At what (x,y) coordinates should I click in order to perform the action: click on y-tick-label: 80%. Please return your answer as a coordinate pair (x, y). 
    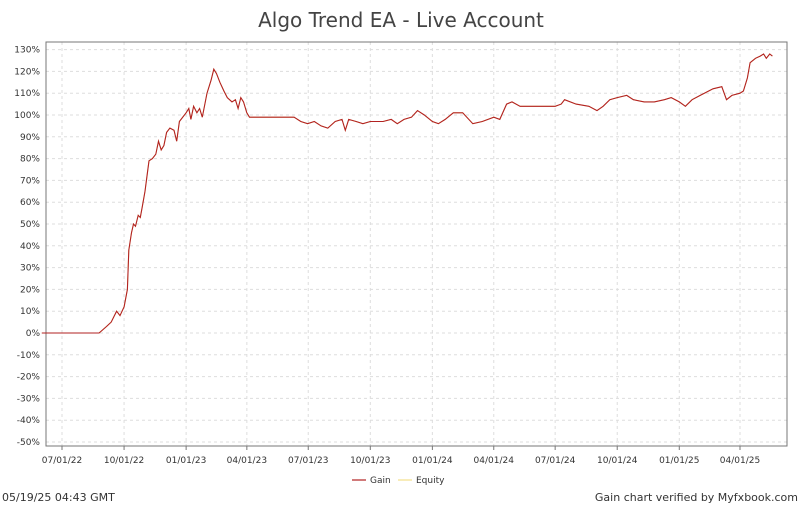
    Looking at the image, I should click on (30, 160).